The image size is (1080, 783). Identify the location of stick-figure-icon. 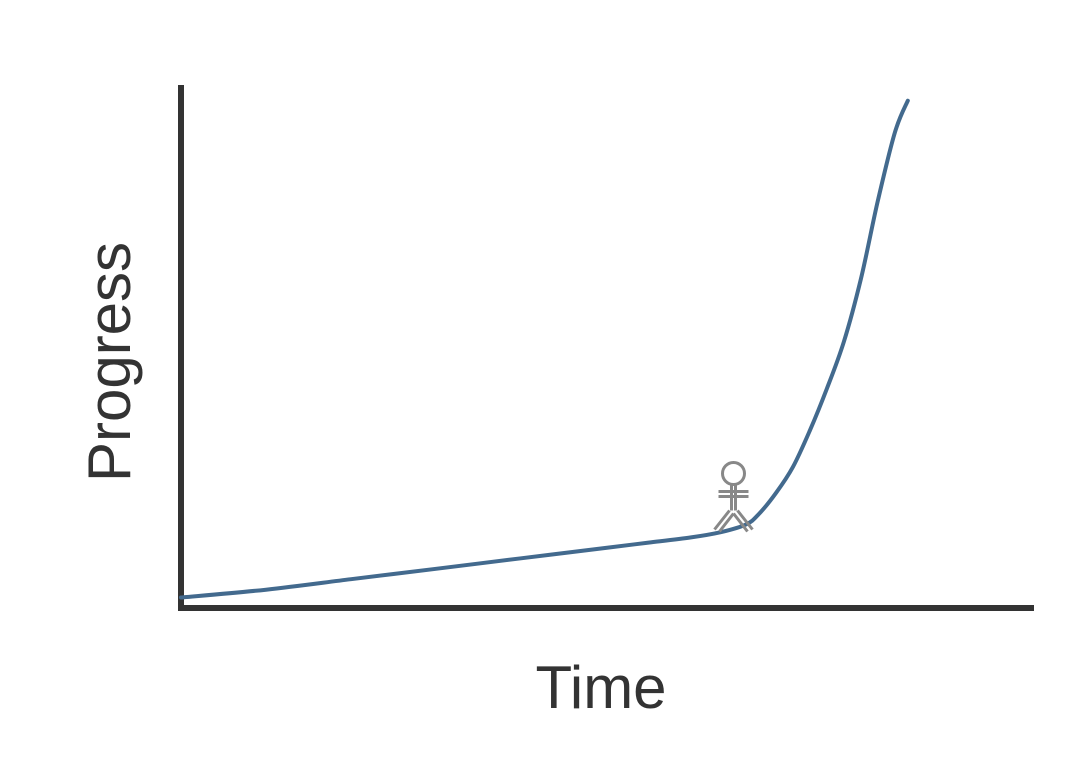
(733, 497).